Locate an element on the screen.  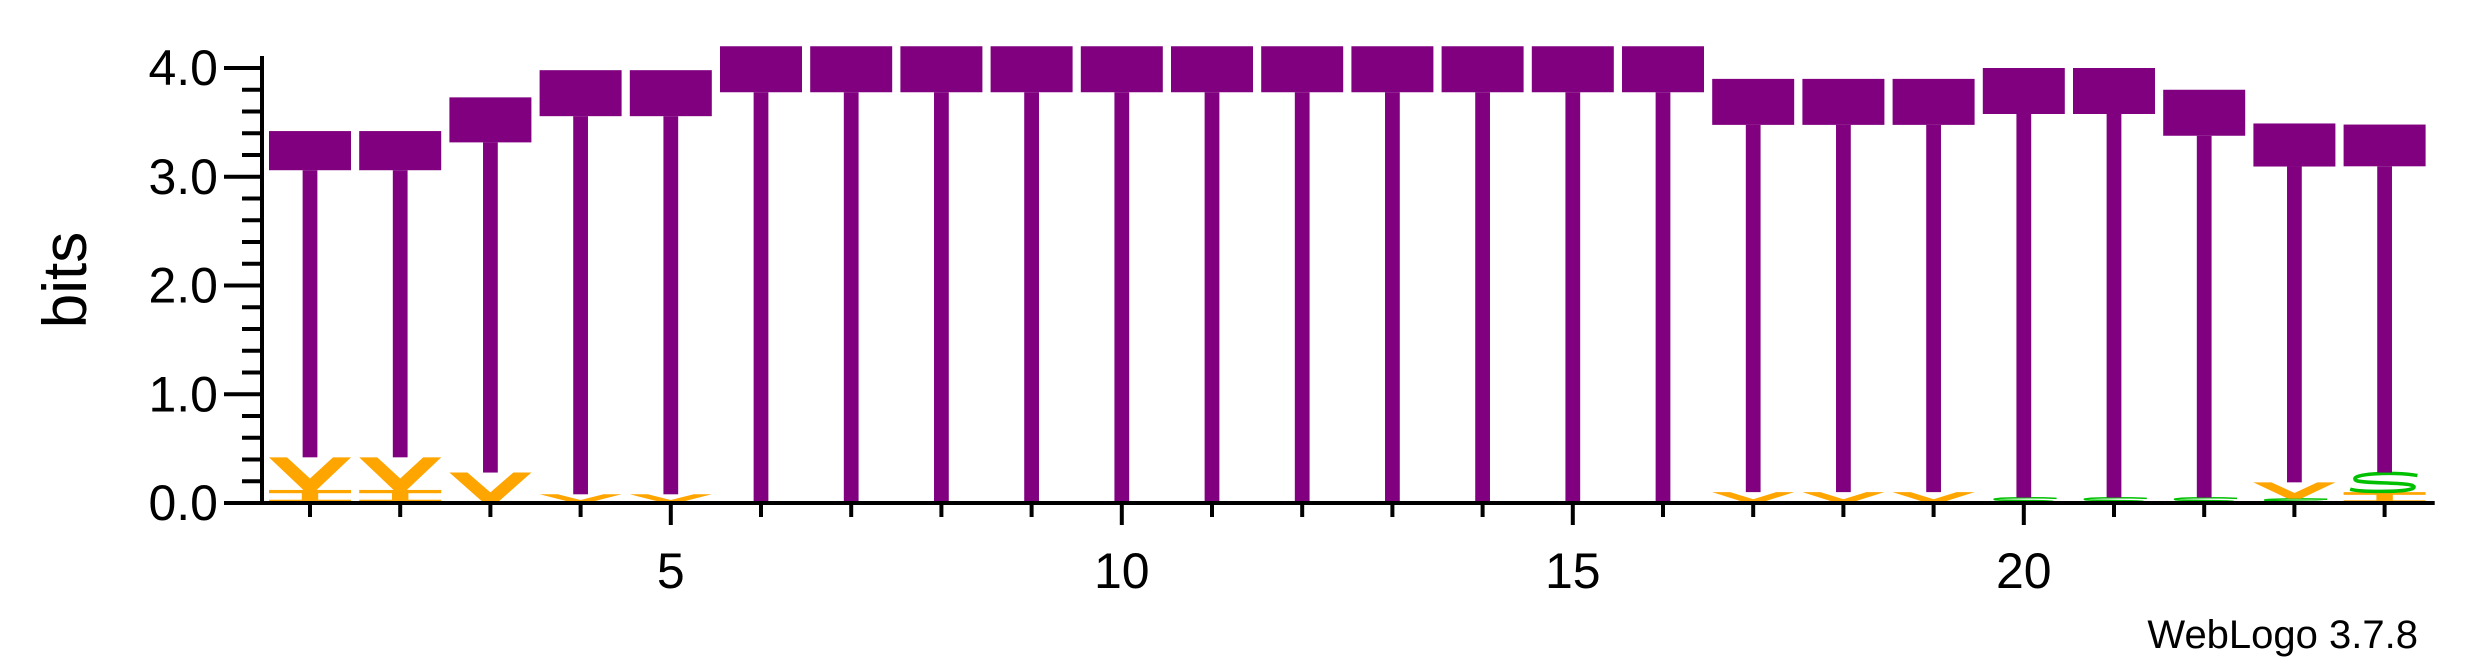
x-tick-label: 5 is located at coordinates (671, 571).